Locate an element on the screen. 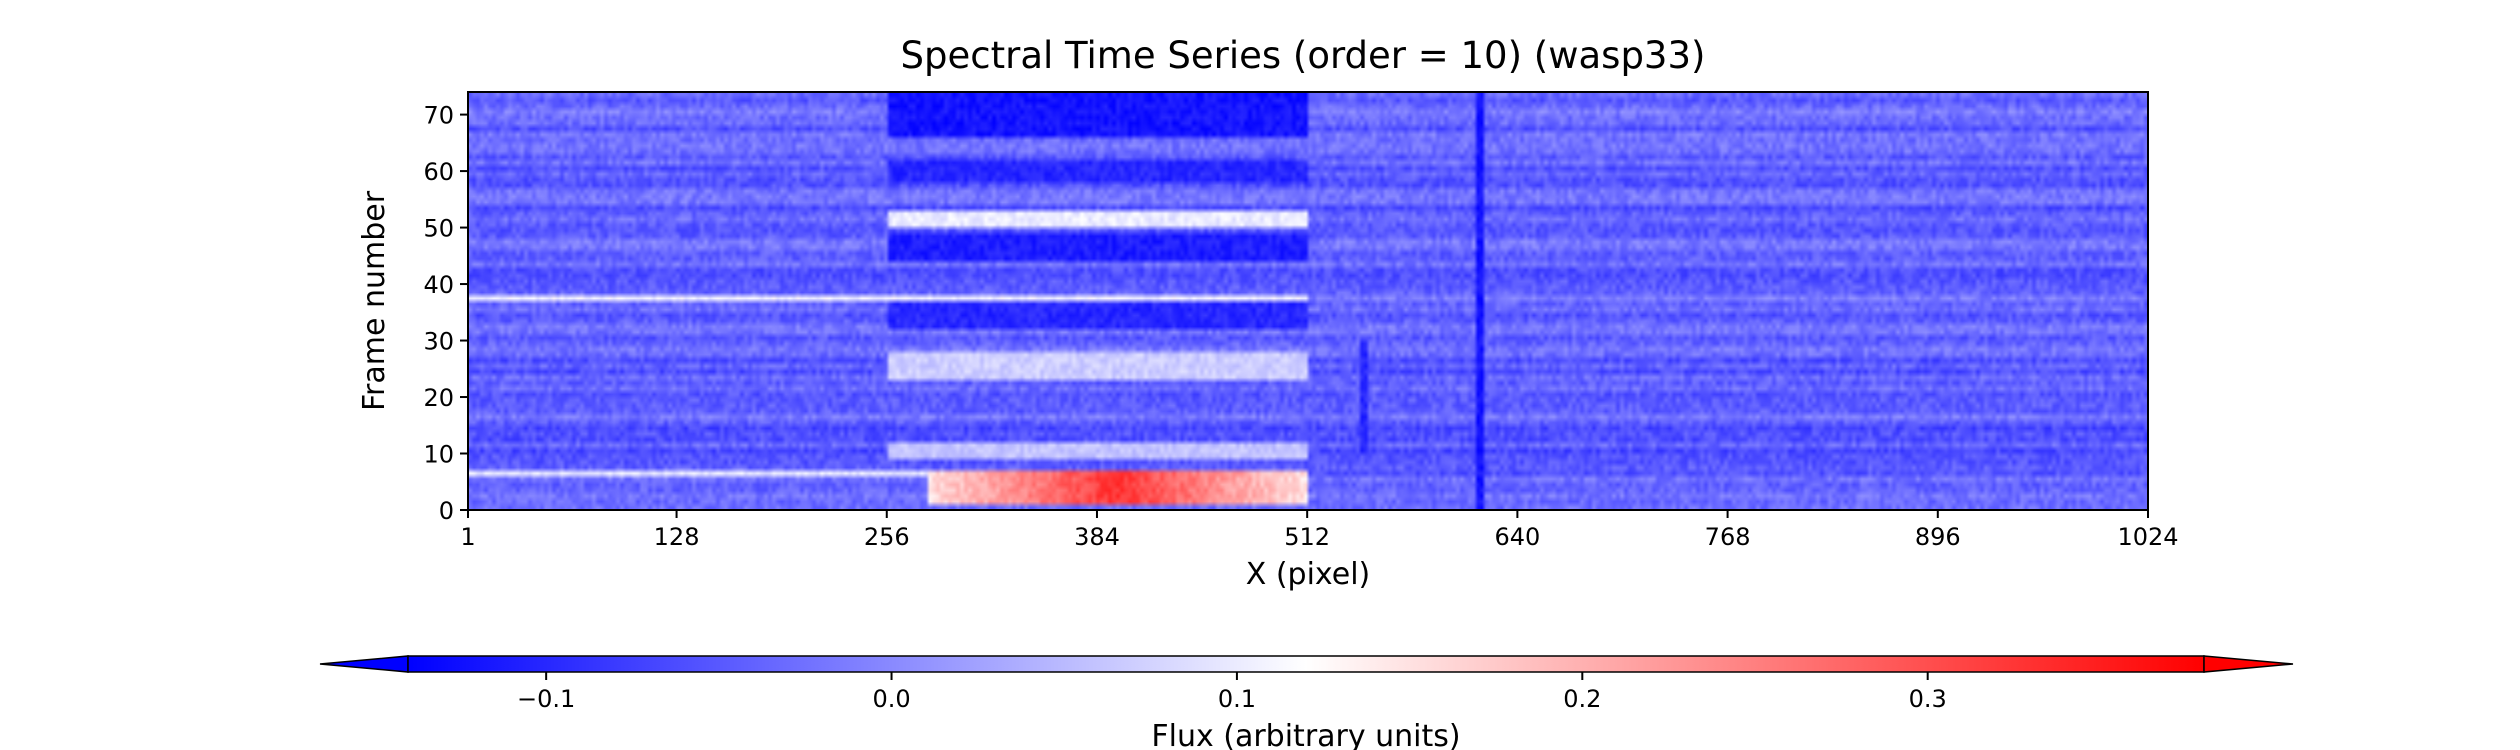  colorbar-tick-label: −0.1 is located at coordinates (546, 699).